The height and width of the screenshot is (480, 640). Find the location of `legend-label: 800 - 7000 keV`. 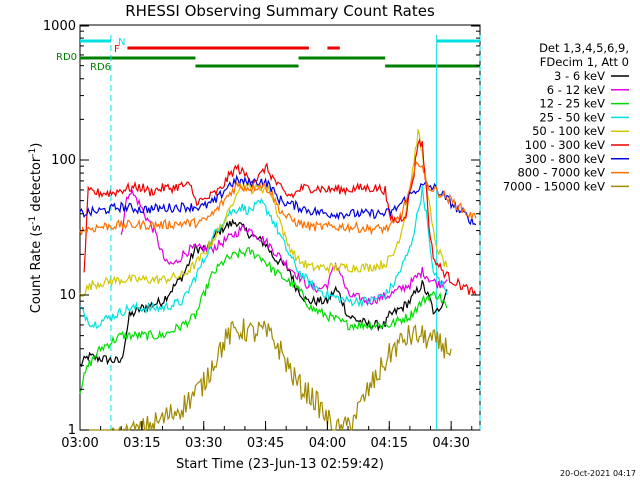

legend-label: 800 - 7000 keV is located at coordinates (561, 173).